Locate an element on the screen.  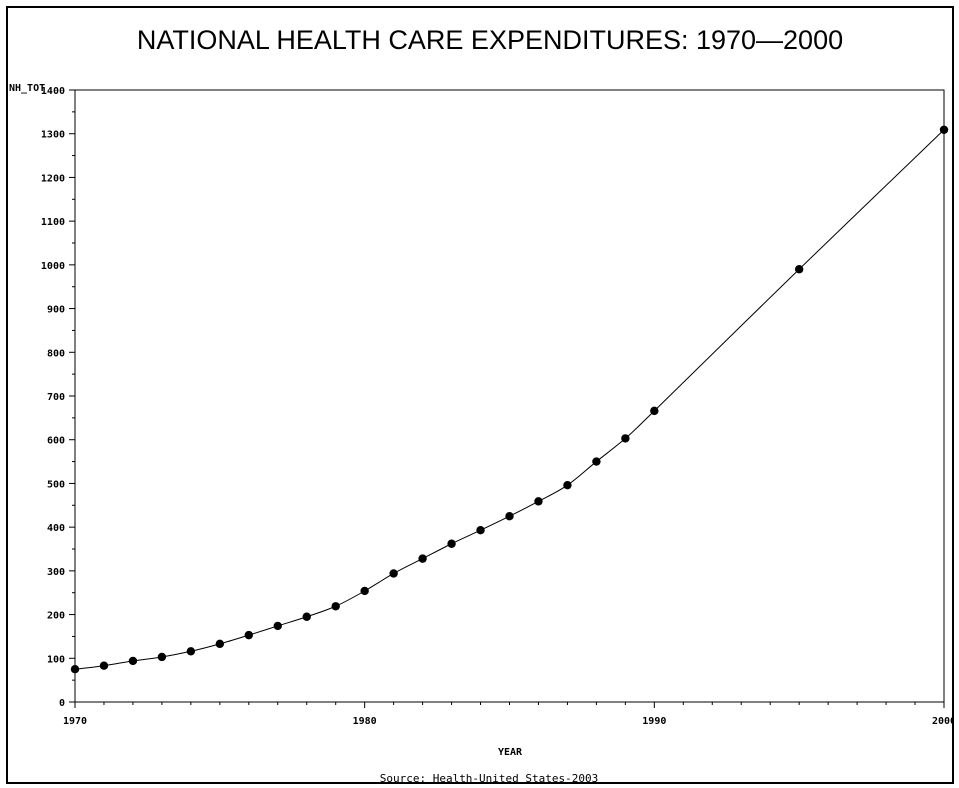
x-axis-label: YEAR is located at coordinates (510, 752).